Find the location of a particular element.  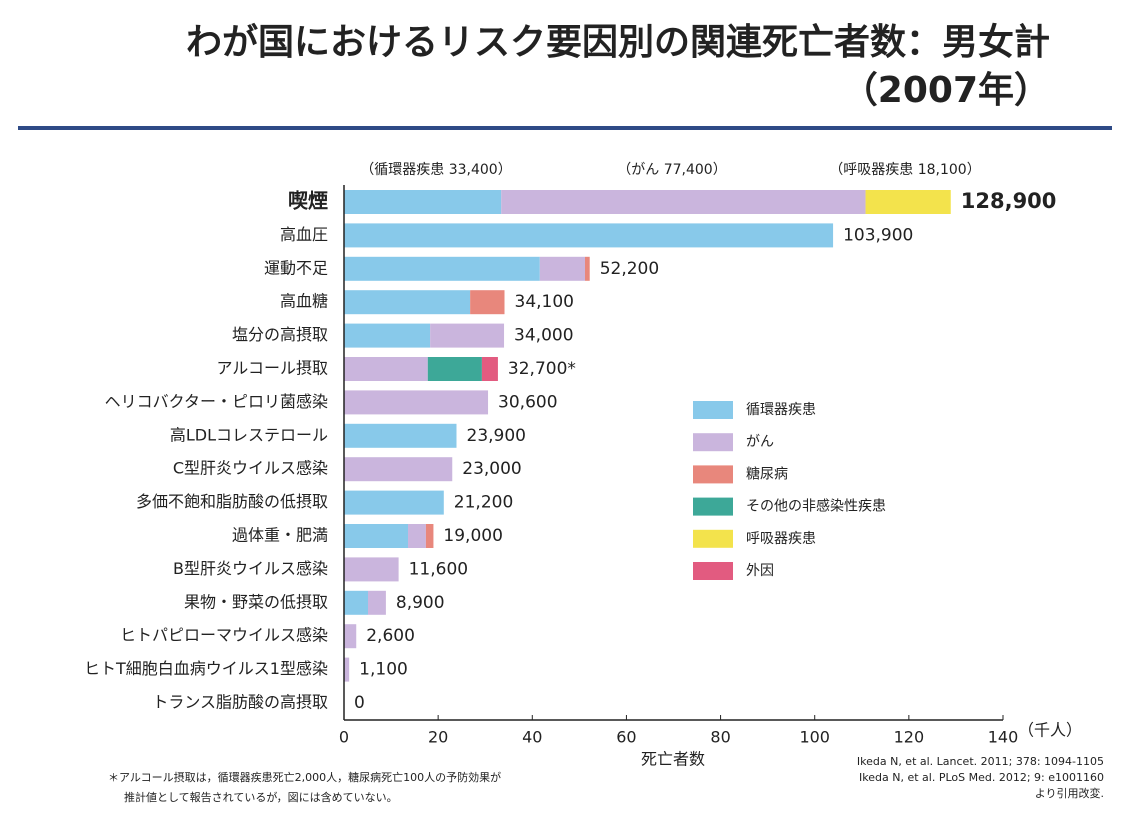

value-label: 8,900 is located at coordinates (420, 603).